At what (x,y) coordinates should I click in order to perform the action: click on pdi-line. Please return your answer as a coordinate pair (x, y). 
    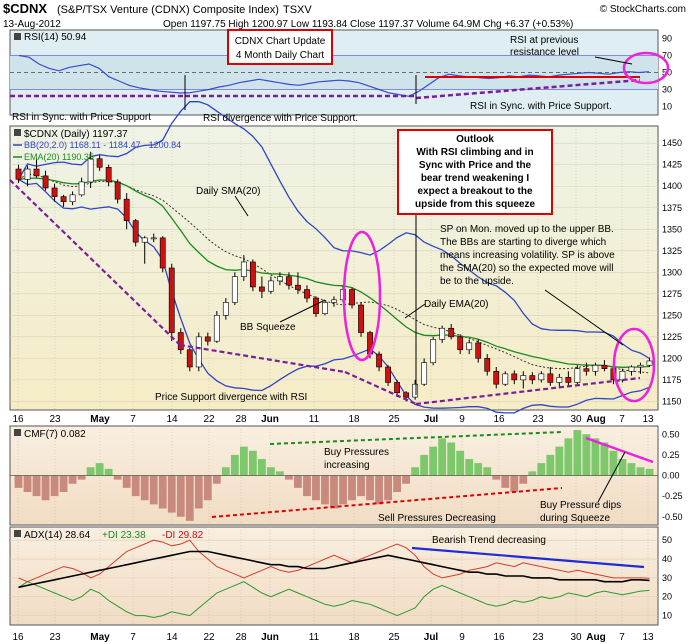
    Looking at the image, I should click on (334, 600).